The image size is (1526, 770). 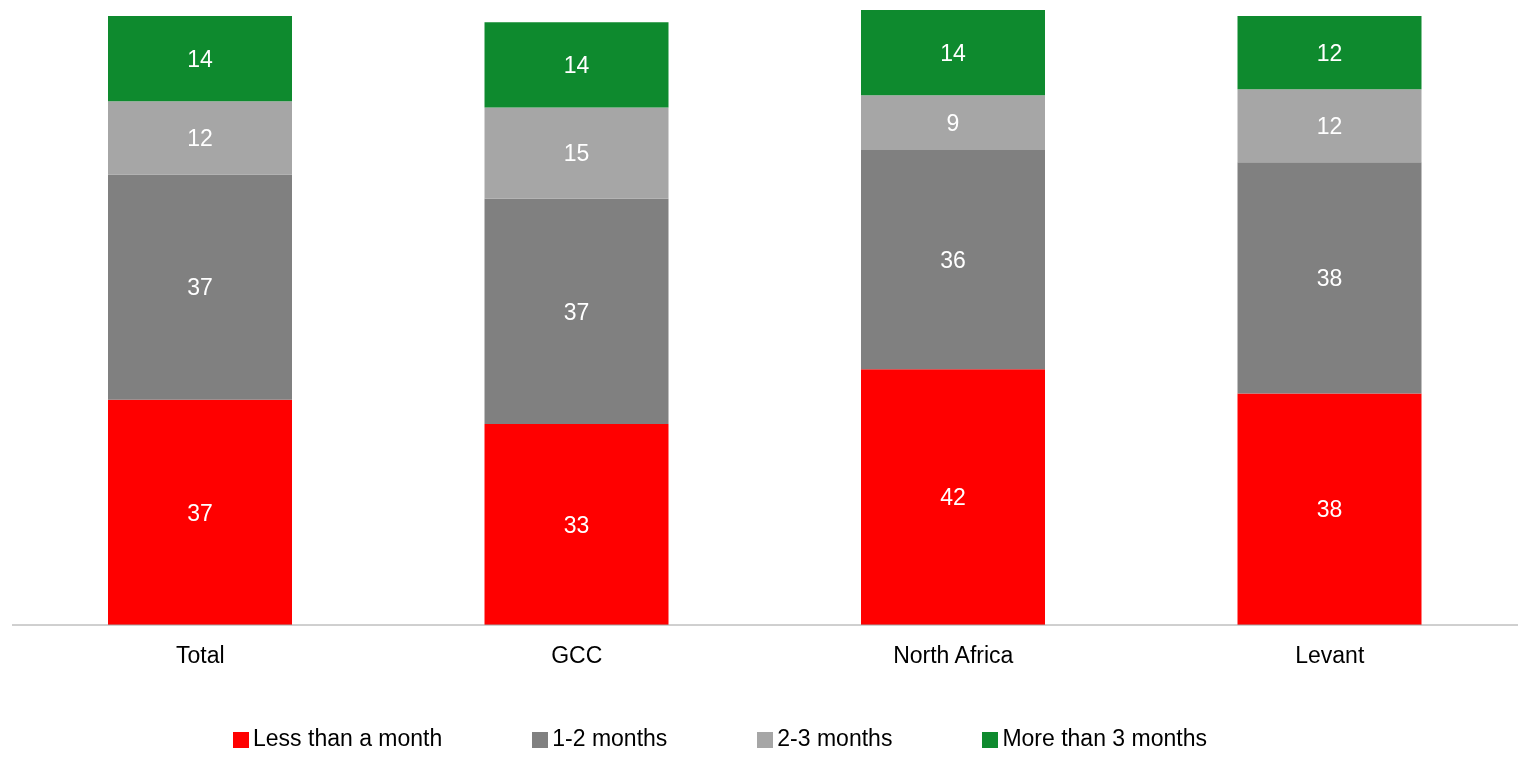 What do you see at coordinates (200, 655) in the screenshot?
I see `x-tick-label: Total` at bounding box center [200, 655].